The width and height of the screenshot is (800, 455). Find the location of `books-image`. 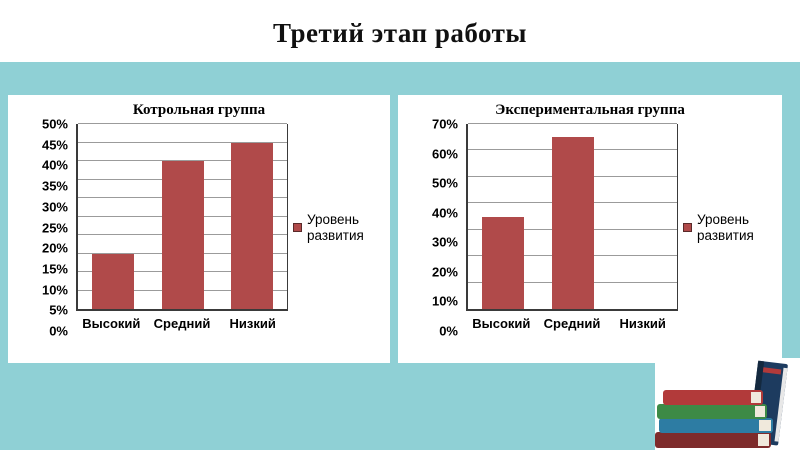

books-image is located at coordinates (727, 404).